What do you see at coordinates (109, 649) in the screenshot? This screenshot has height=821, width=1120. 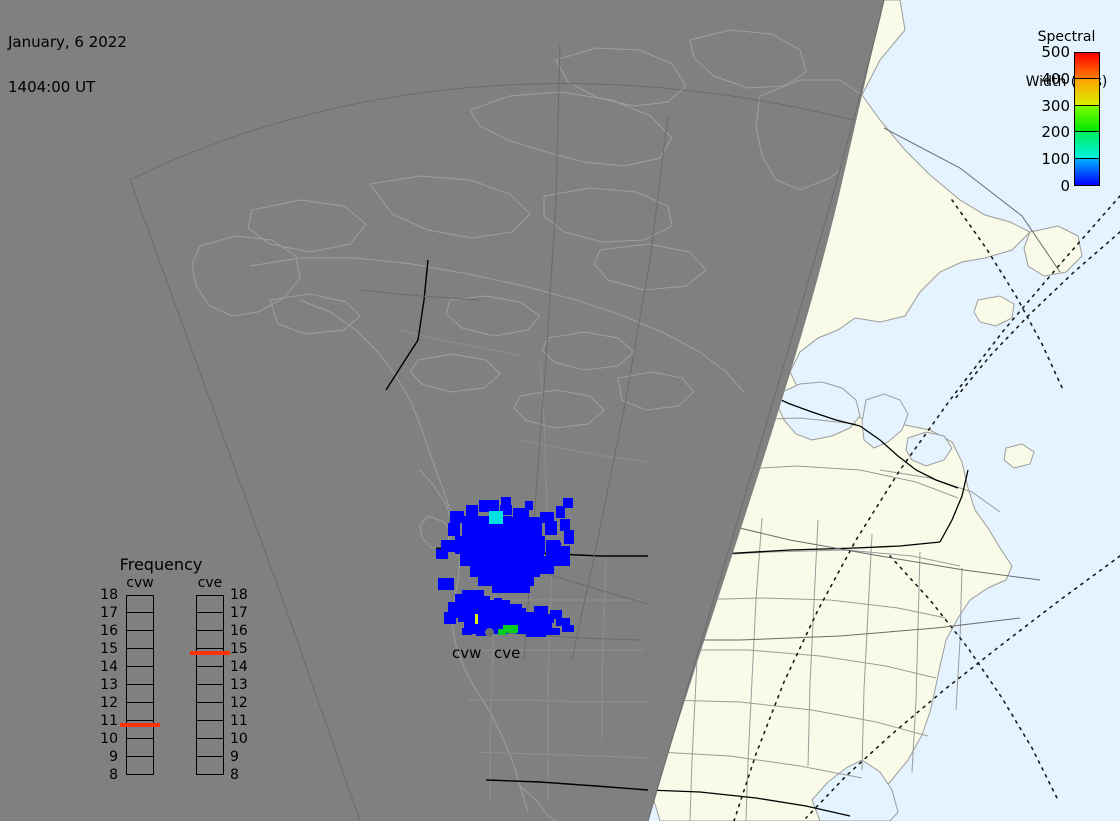 I see `frequency-tick-left-15: 15` at bounding box center [109, 649].